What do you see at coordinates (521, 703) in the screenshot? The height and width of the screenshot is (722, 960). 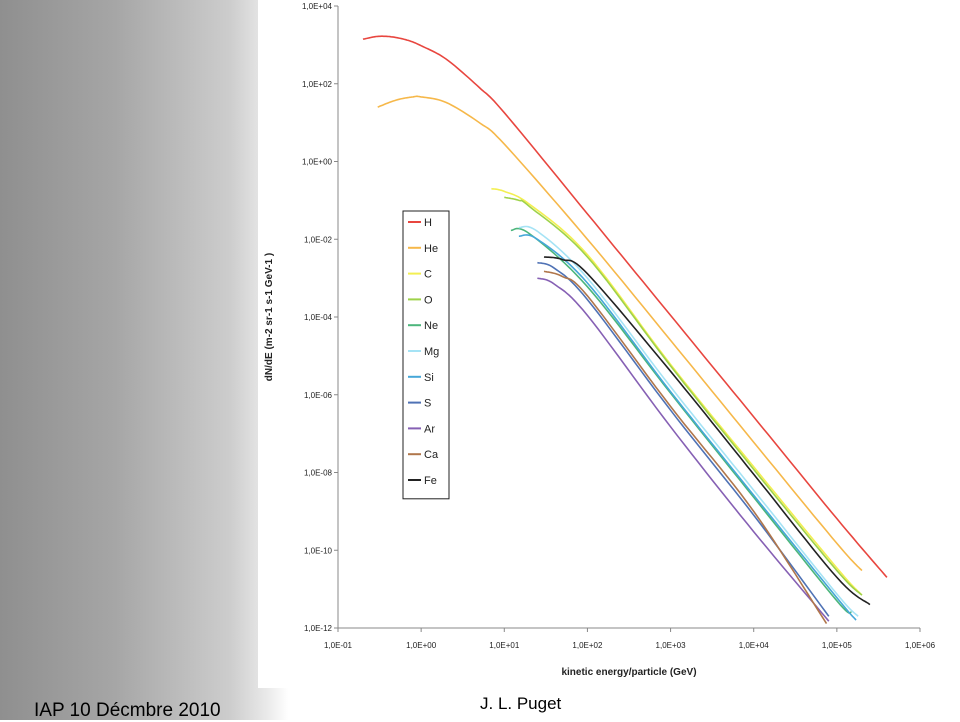 I see `author-label: J. L. Puget` at bounding box center [521, 703].